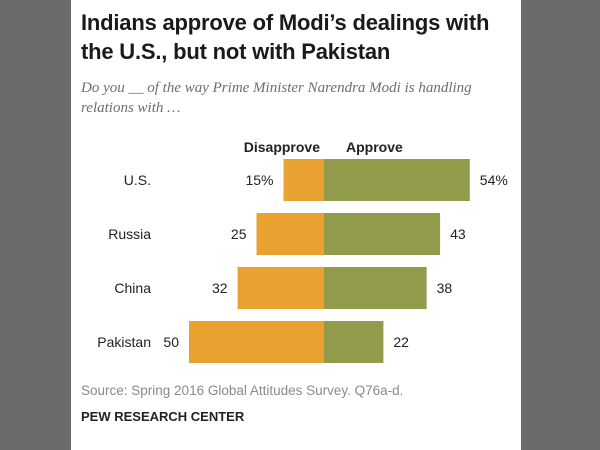 The image size is (600, 450). Describe the element at coordinates (397, 180) in the screenshot. I see `bar-approve-us` at that location.